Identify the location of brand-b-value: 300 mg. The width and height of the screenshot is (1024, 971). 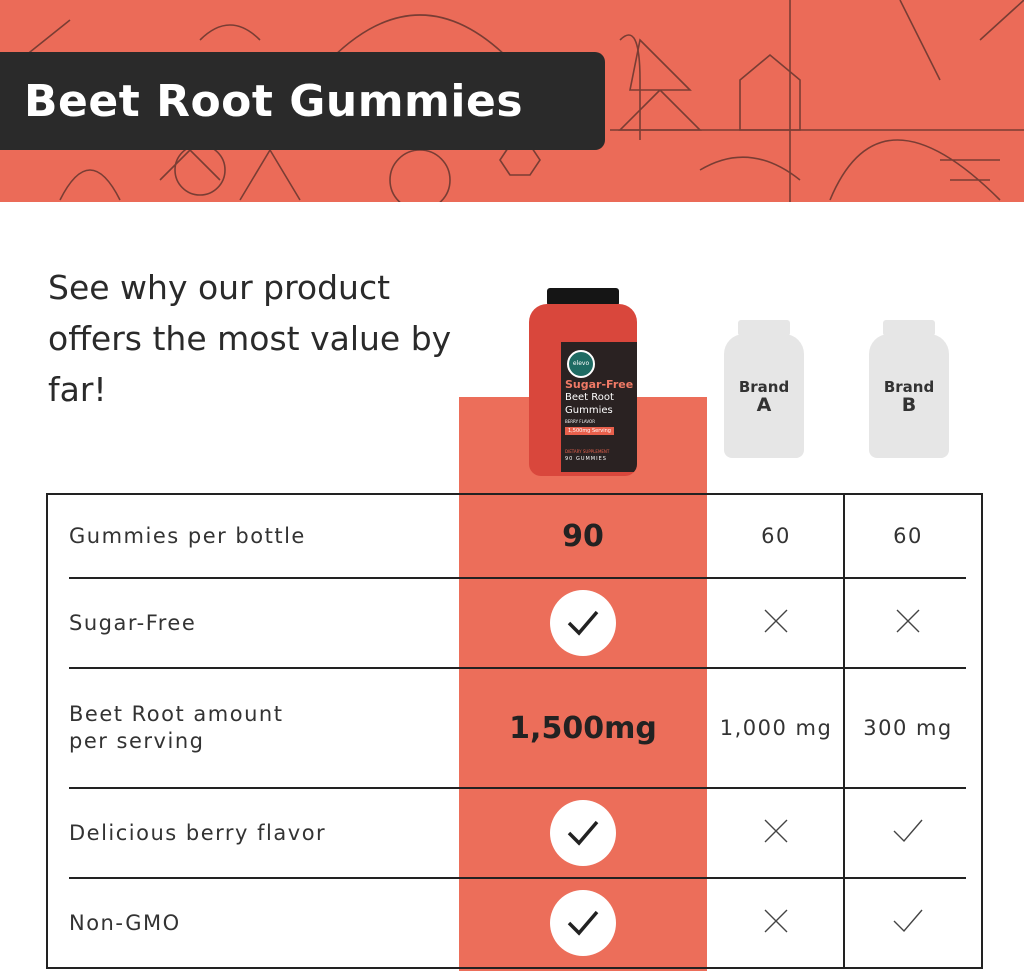
(908, 728).